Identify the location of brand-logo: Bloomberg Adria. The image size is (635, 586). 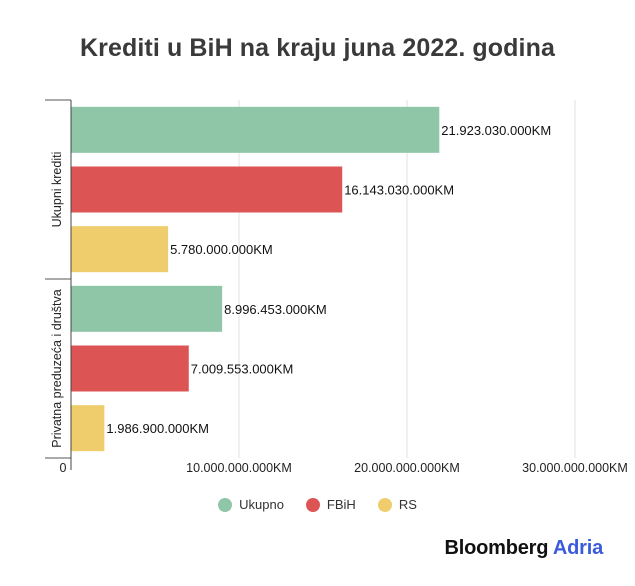
(523, 548).